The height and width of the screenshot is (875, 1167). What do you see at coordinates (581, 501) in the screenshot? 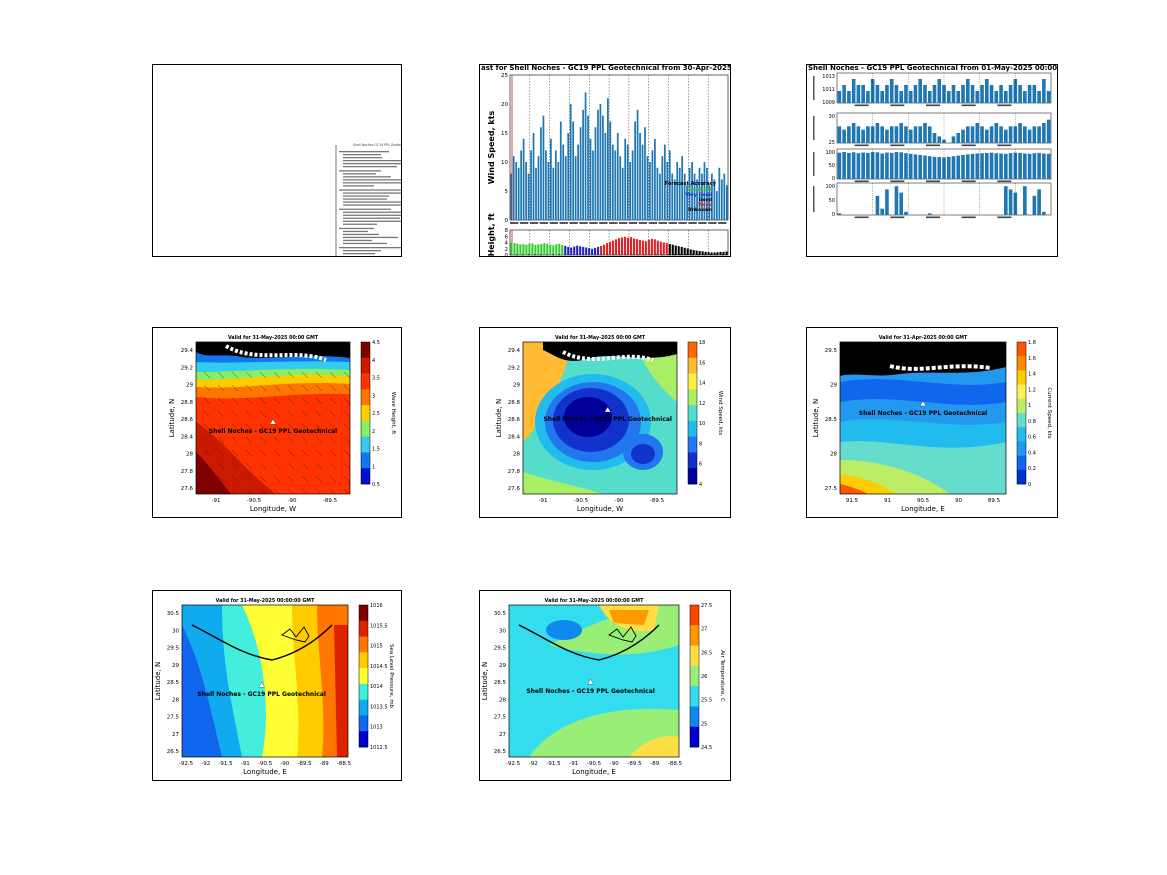
I see `map-xtick-label: -90.5` at bounding box center [581, 501].